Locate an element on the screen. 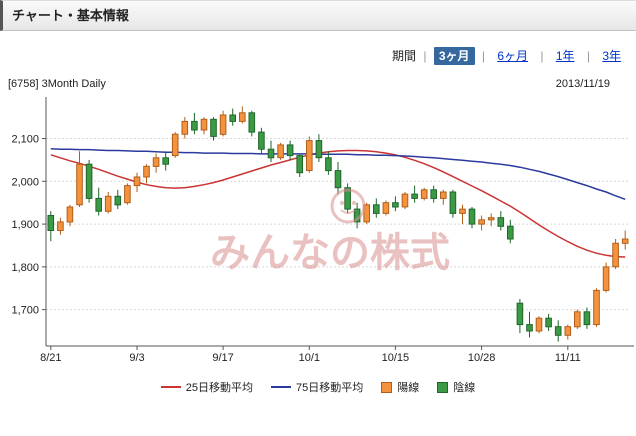 The width and height of the screenshot is (636, 436). legend-item-ma25: 25日移動平均 is located at coordinates (206, 387).